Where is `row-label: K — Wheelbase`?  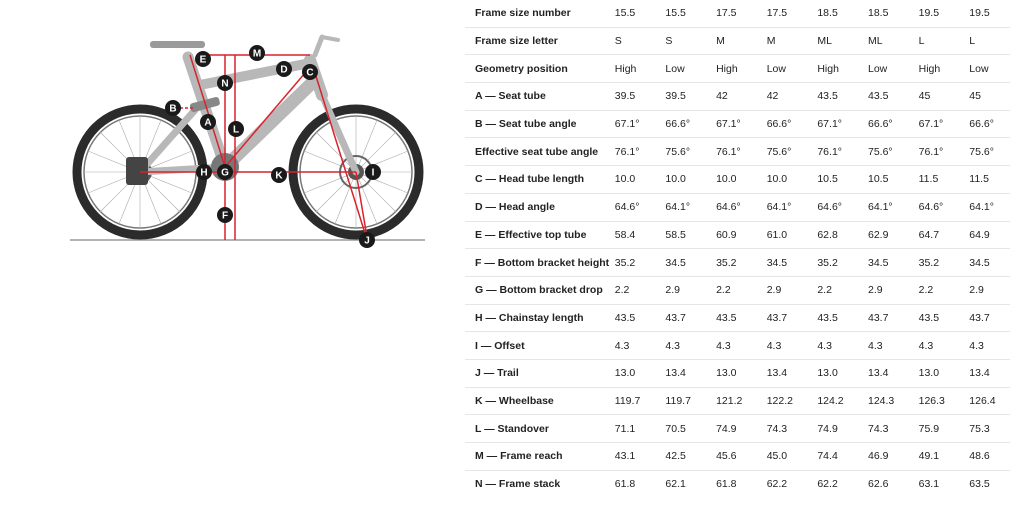 row-label: K — Wheelbase is located at coordinates (535, 401).